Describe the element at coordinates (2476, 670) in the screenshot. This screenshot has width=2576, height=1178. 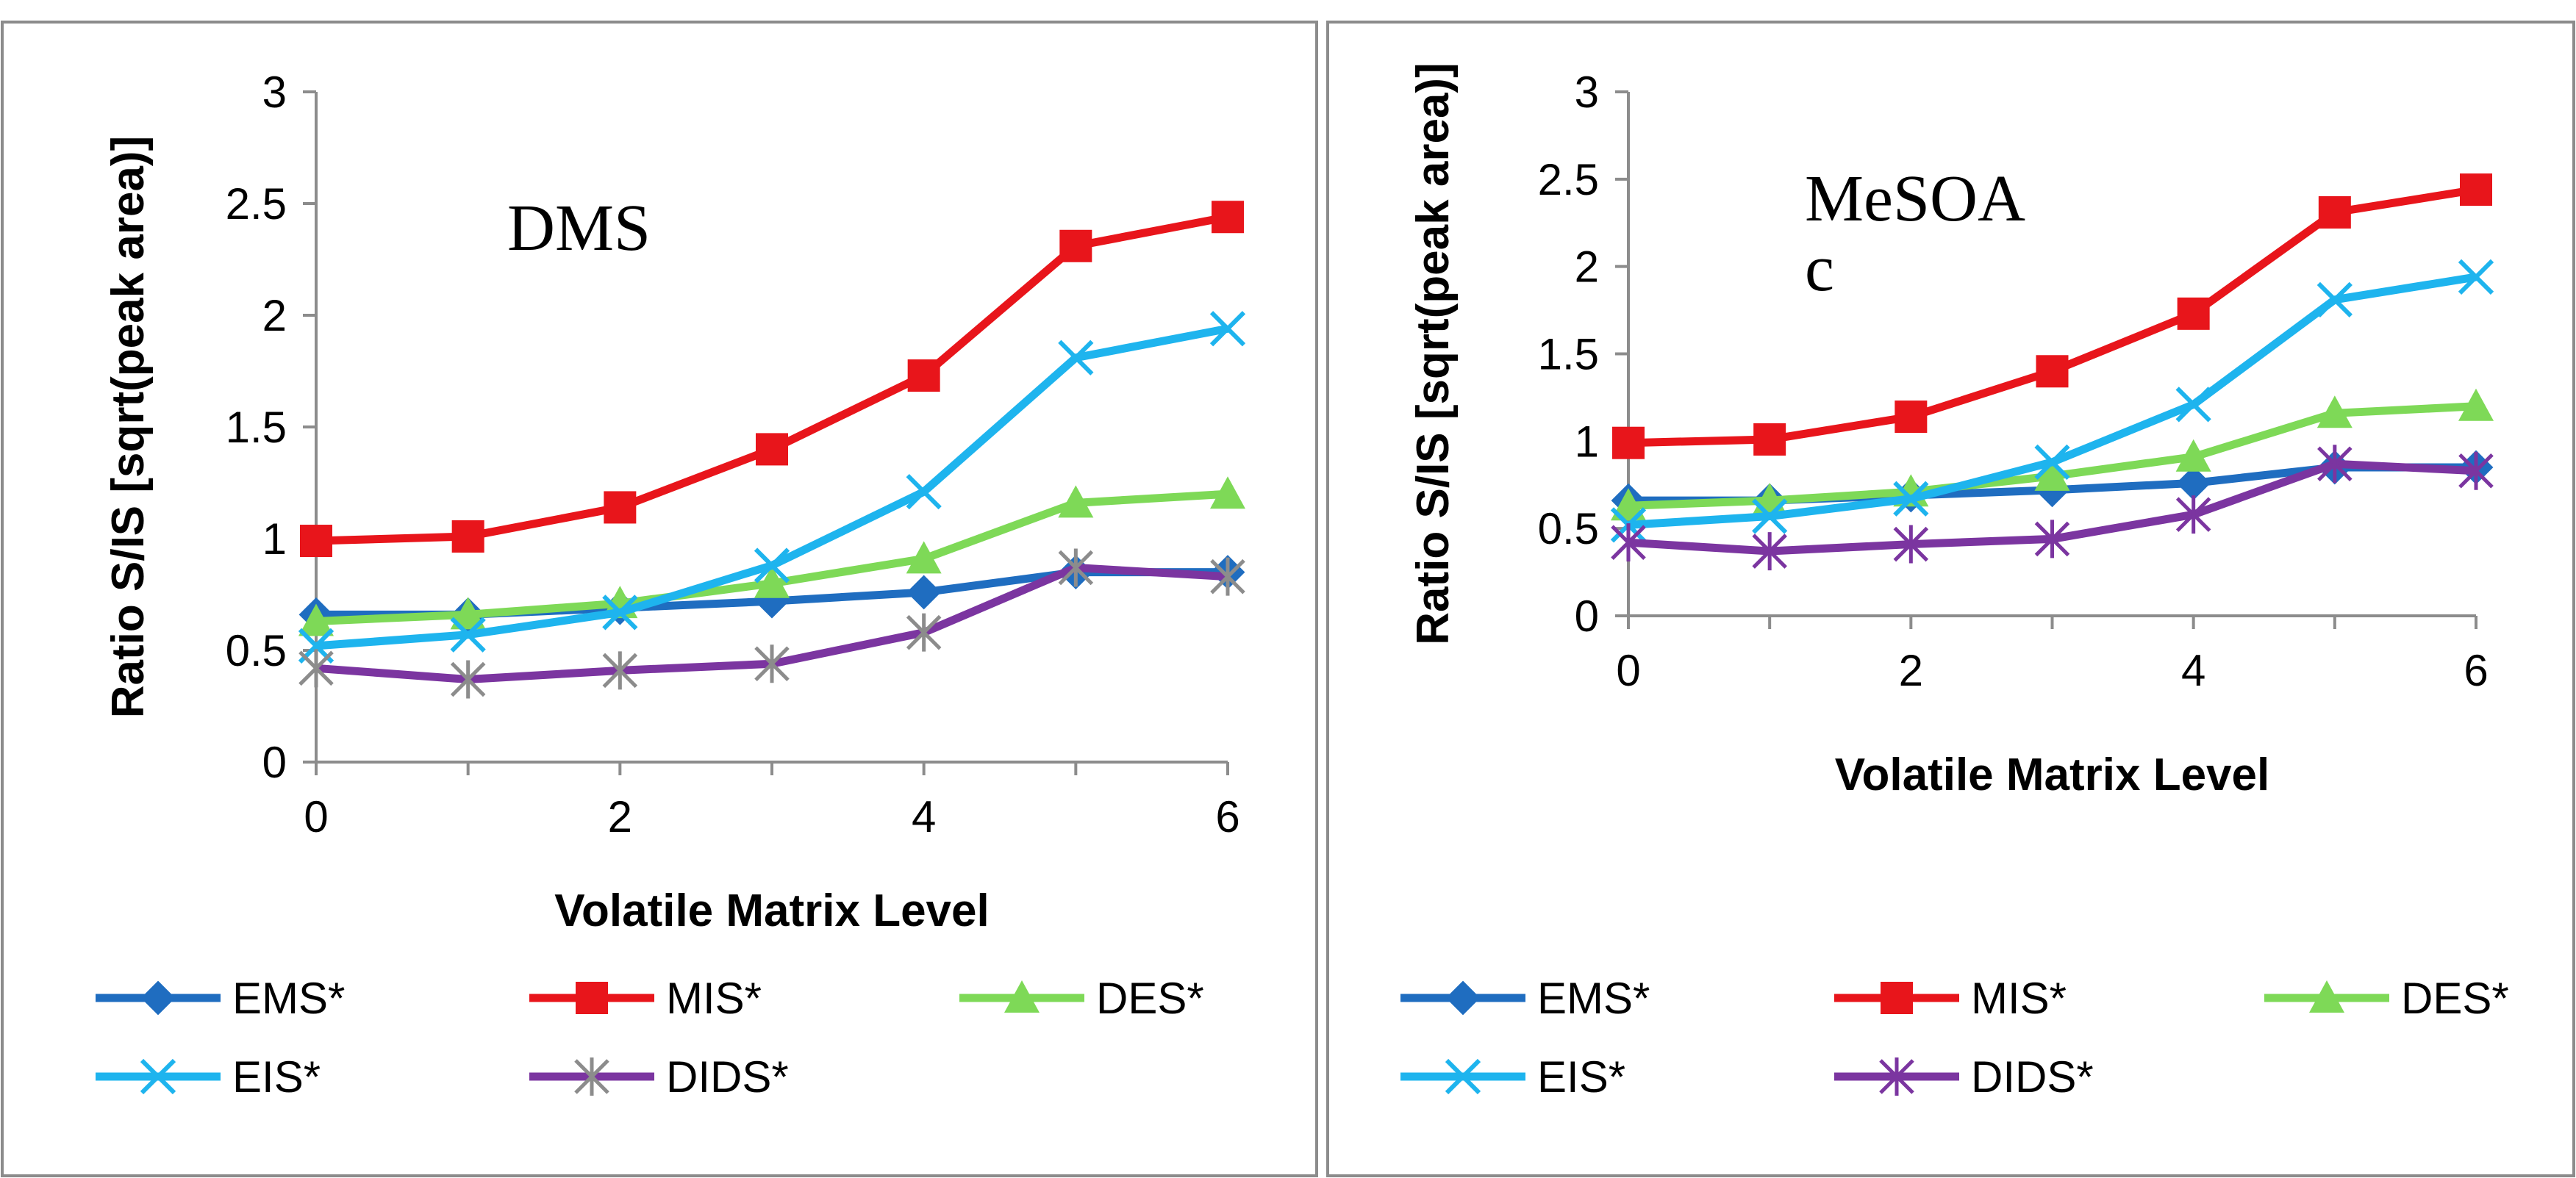
I see `x-tick-label: 6` at that location.